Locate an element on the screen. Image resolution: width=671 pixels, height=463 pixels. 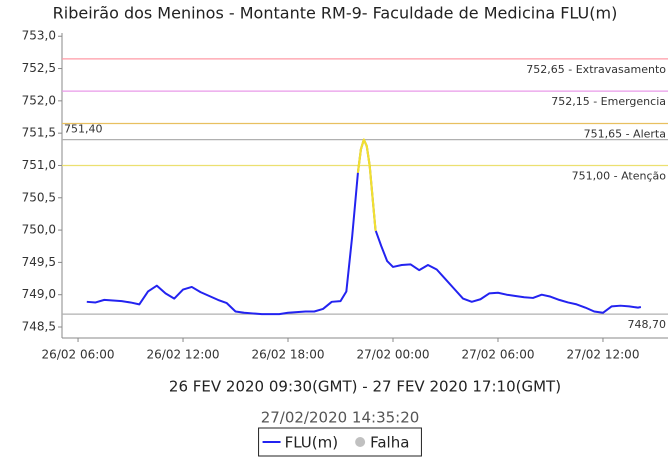
legend-label: FLU(m) is located at coordinates (312, 443).